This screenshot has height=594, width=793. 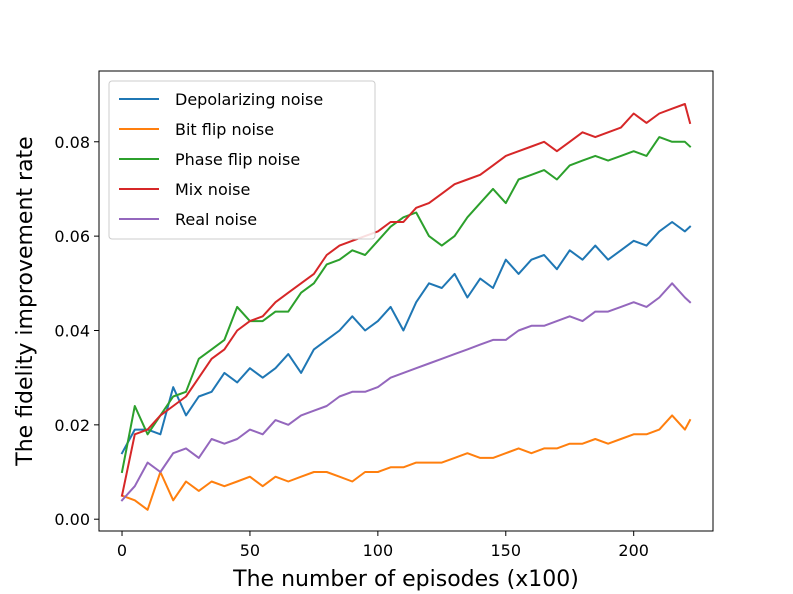 What do you see at coordinates (506, 550) in the screenshot?
I see `x-tick-label: 150` at bounding box center [506, 550].